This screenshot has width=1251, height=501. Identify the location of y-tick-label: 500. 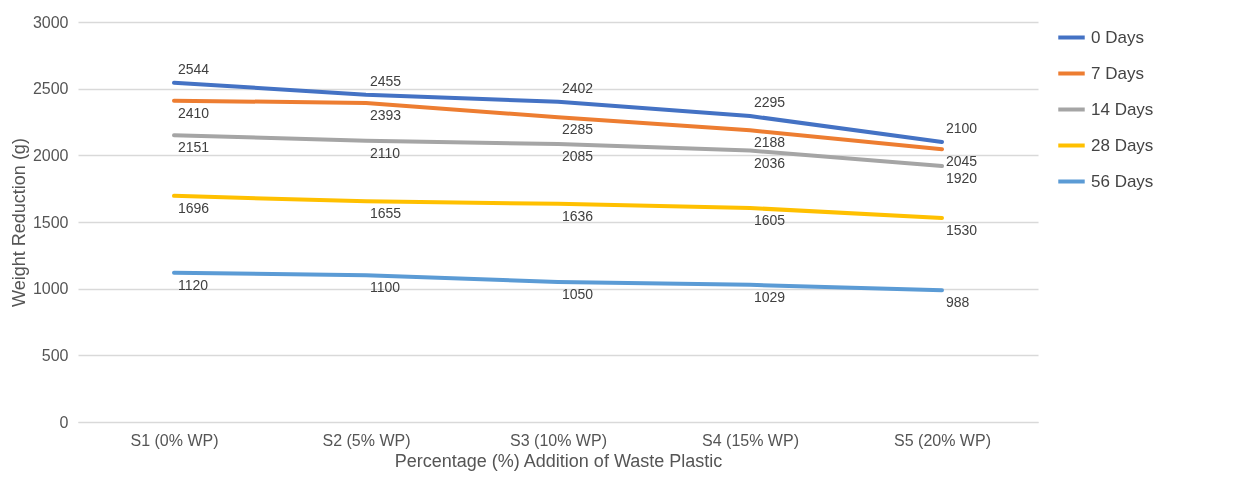
(55, 355).